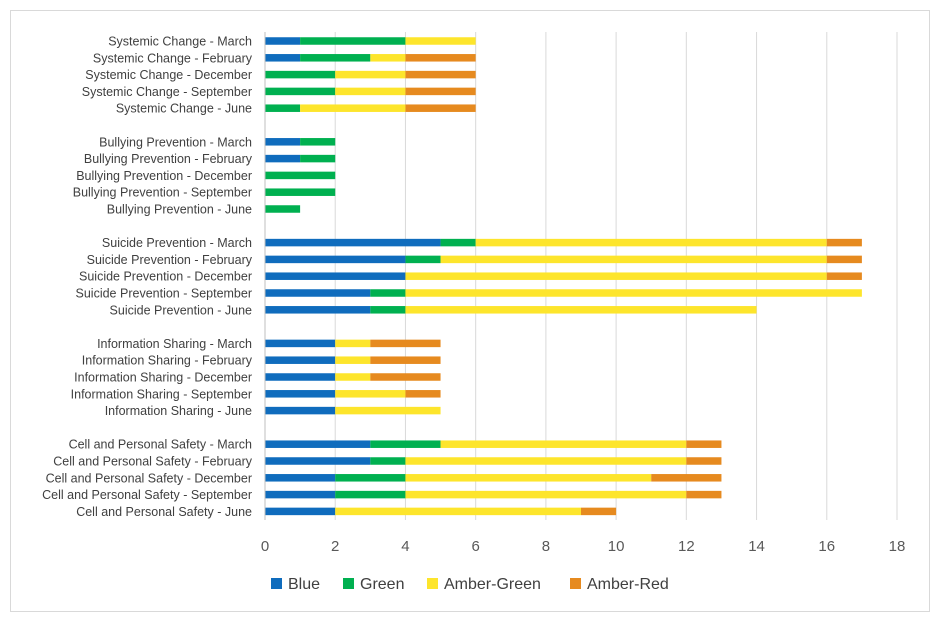 This screenshot has height=622, width=942. I want to click on category-label: Suicide Prevention - February, so click(170, 260).